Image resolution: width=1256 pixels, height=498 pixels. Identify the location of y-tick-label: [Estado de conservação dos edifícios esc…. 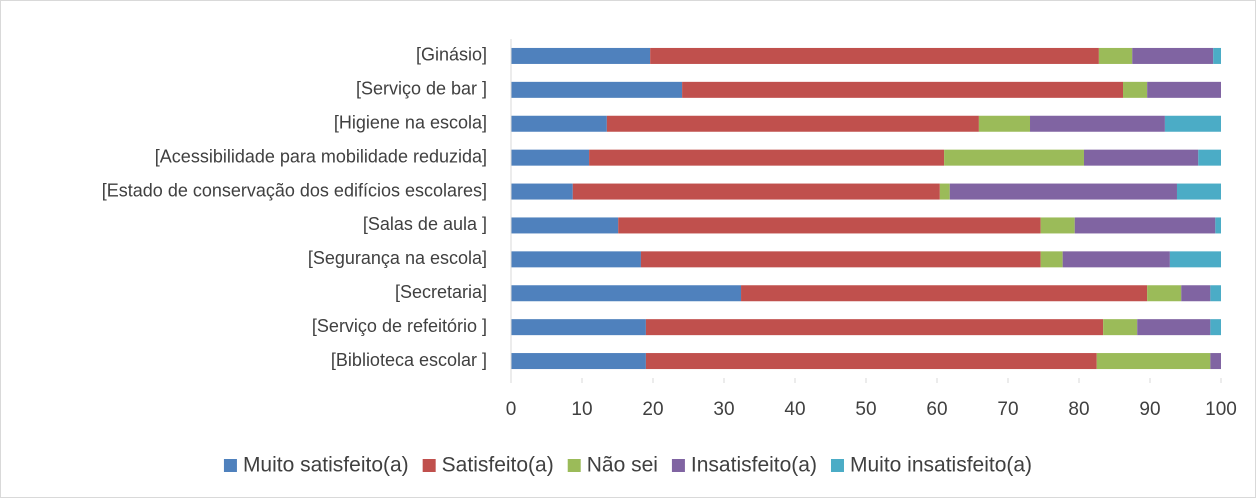
(294, 190).